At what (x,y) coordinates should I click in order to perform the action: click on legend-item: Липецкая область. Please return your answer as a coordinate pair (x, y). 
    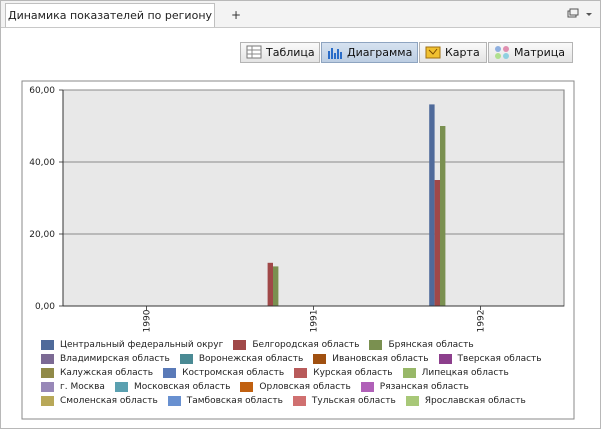
    Looking at the image, I should click on (455, 373).